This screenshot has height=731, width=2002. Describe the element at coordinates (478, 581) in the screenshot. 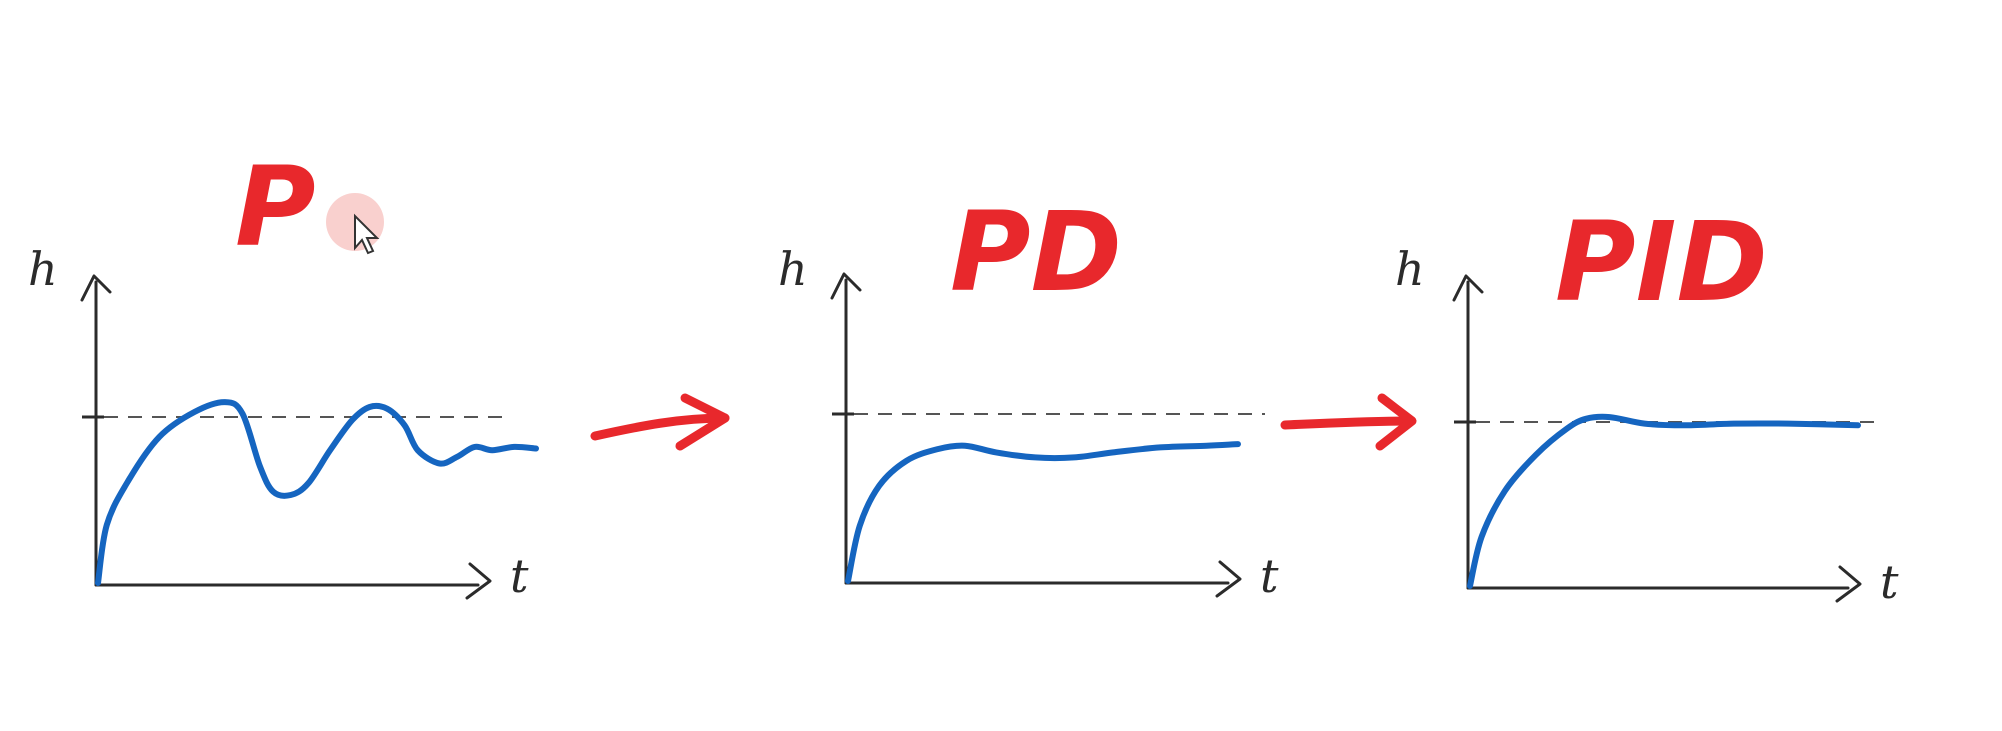

I see `x-axis-arrowhead-p` at that location.